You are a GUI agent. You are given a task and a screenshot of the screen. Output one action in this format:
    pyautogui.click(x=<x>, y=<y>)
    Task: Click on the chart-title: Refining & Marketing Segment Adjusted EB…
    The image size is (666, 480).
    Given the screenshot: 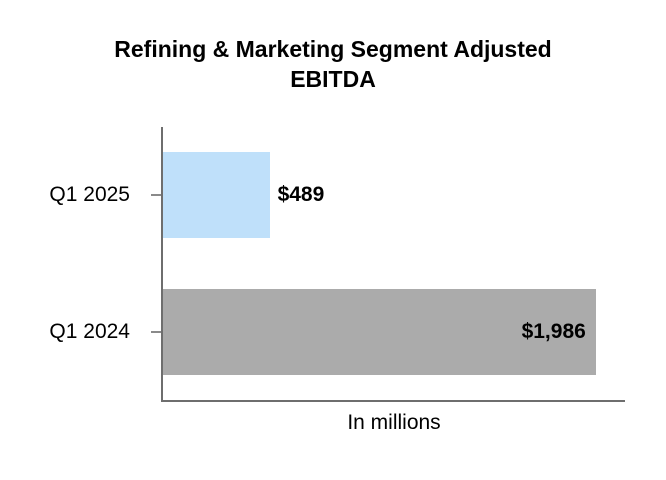 What is the action you would take?
    pyautogui.click(x=333, y=64)
    